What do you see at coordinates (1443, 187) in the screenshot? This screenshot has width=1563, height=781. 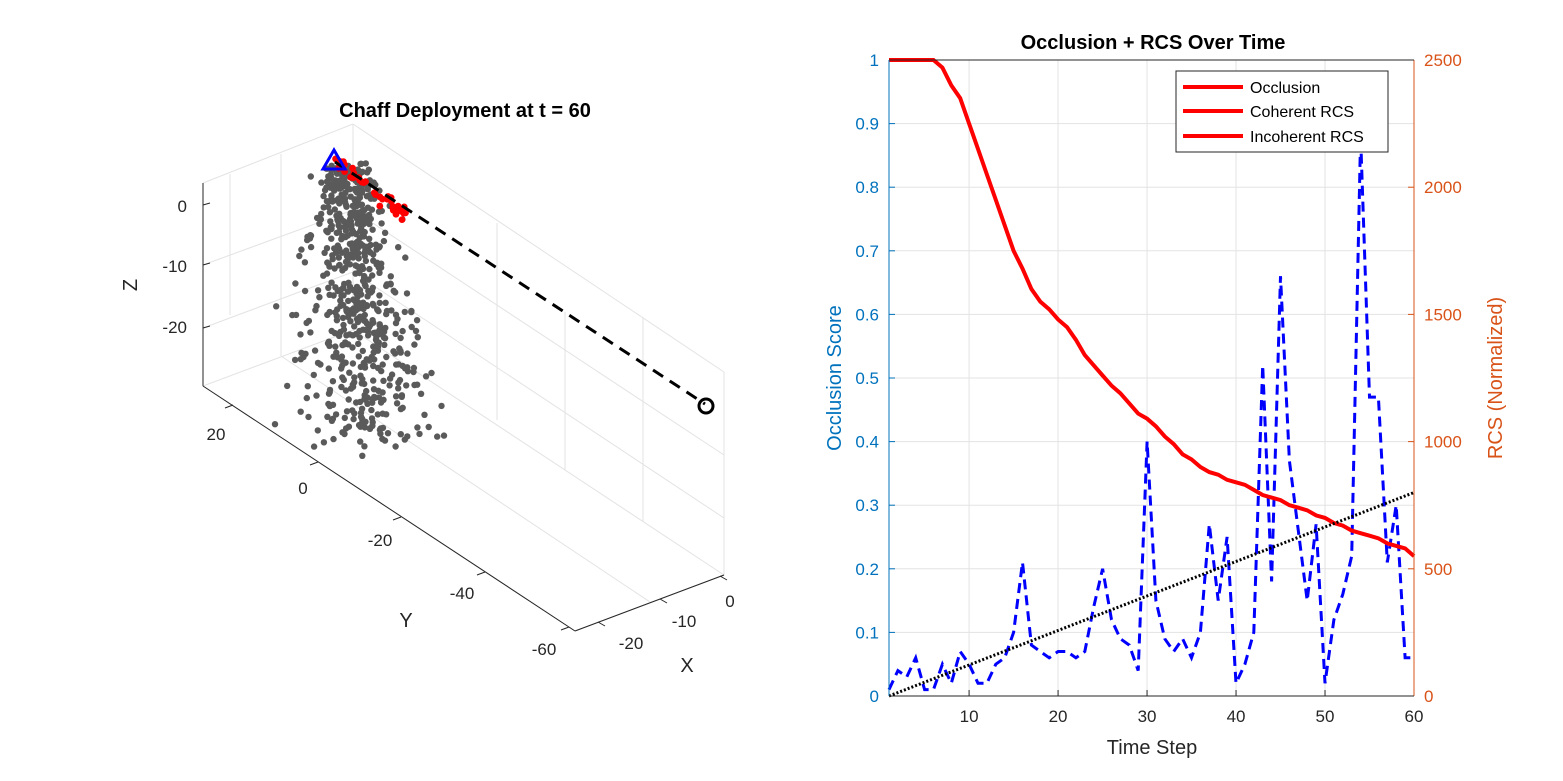 I see `right-tick-label: 2000` at bounding box center [1443, 187].